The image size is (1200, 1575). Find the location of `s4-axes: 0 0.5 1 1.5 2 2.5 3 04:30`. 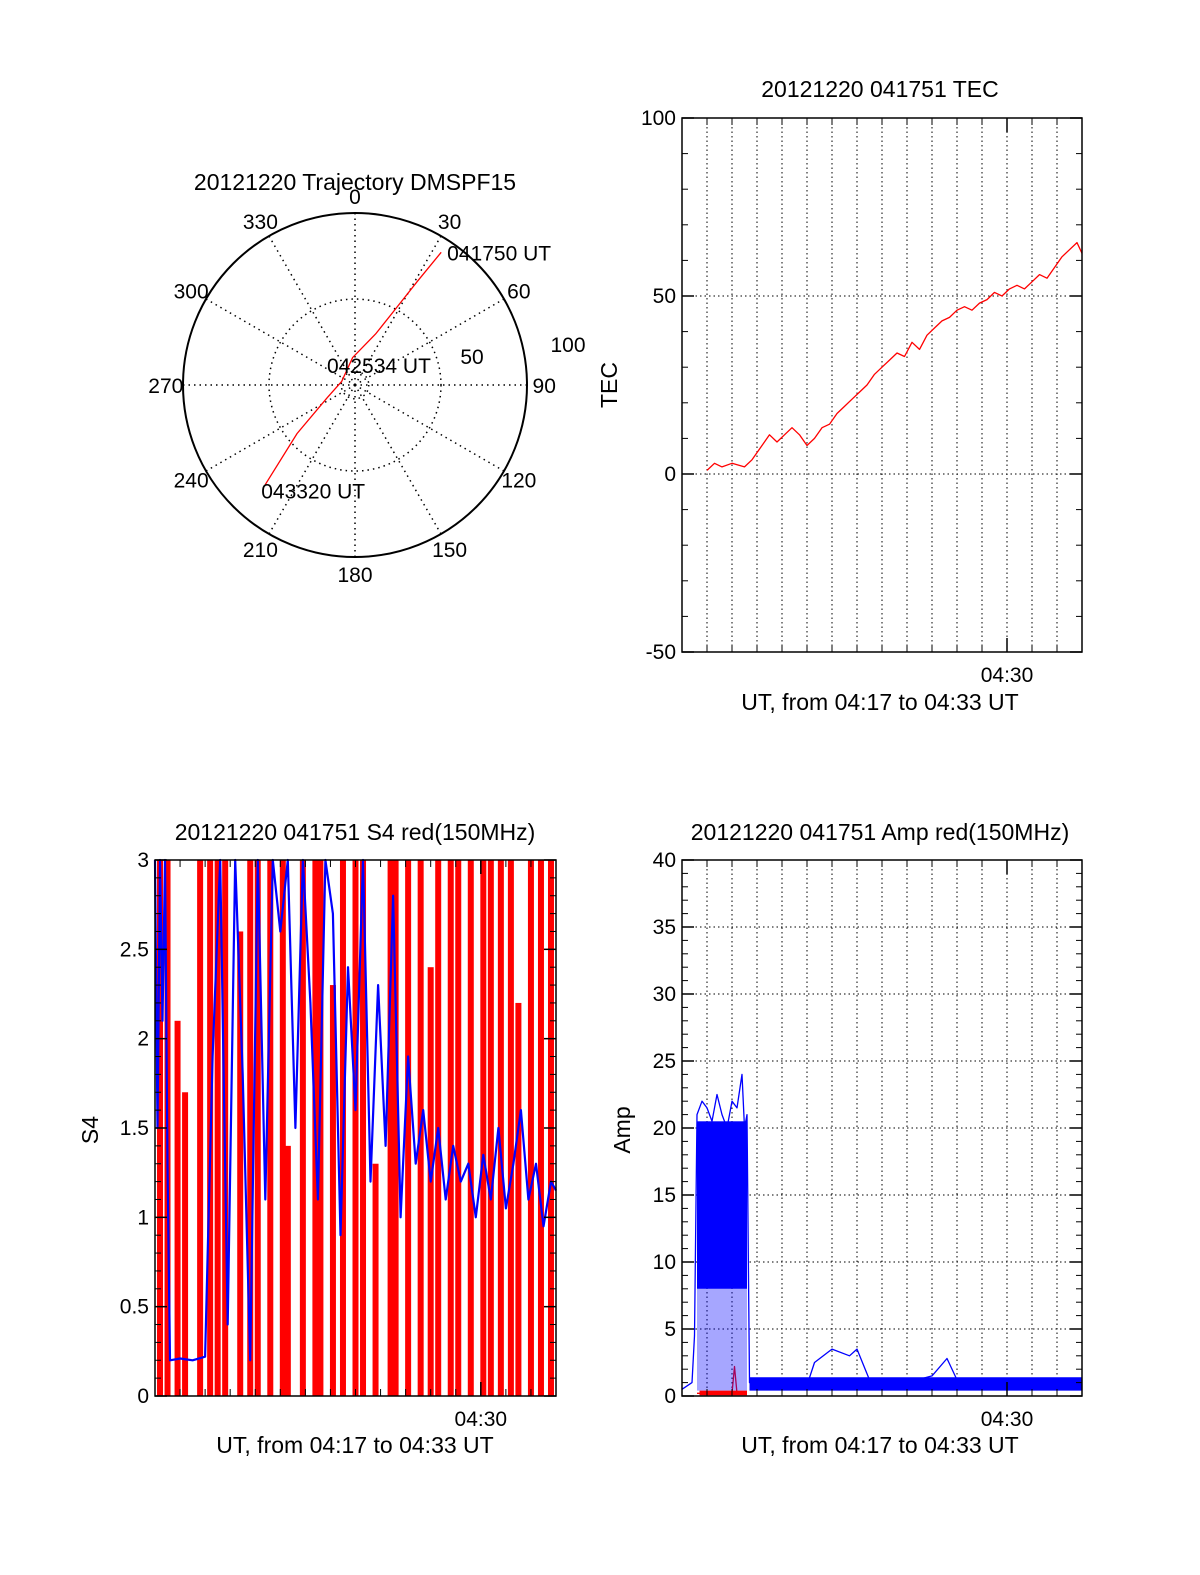

s4-axes: 0 0.5 1 1.5 2 2.5 3 04:30 is located at coordinates (338, 1140).